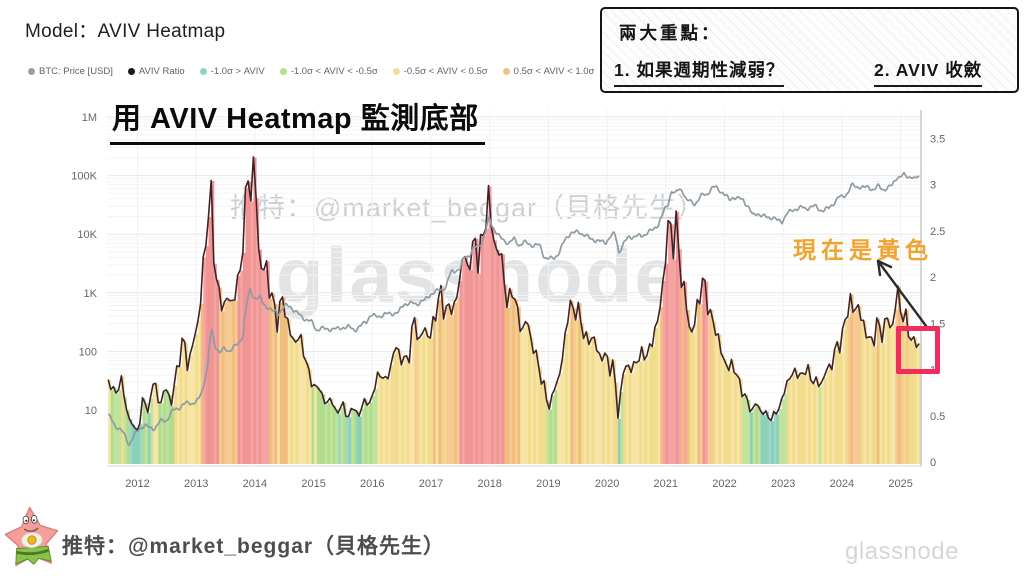  I want to click on svg-text: 2012, so click(137, 484).